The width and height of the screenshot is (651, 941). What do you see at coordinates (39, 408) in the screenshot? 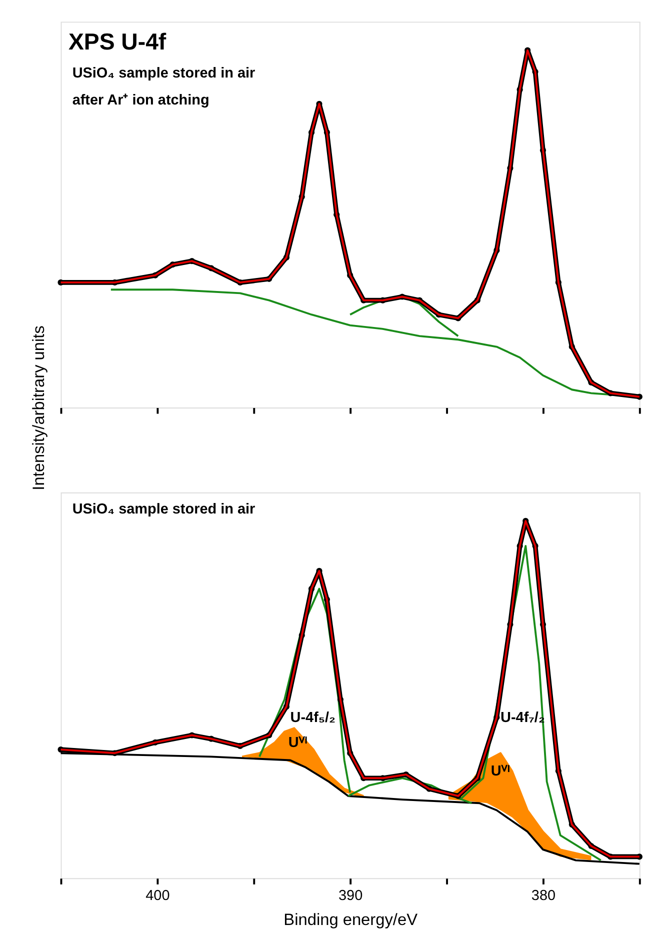
I see `y-axis-title: Intensity/arbitrary units` at bounding box center [39, 408].